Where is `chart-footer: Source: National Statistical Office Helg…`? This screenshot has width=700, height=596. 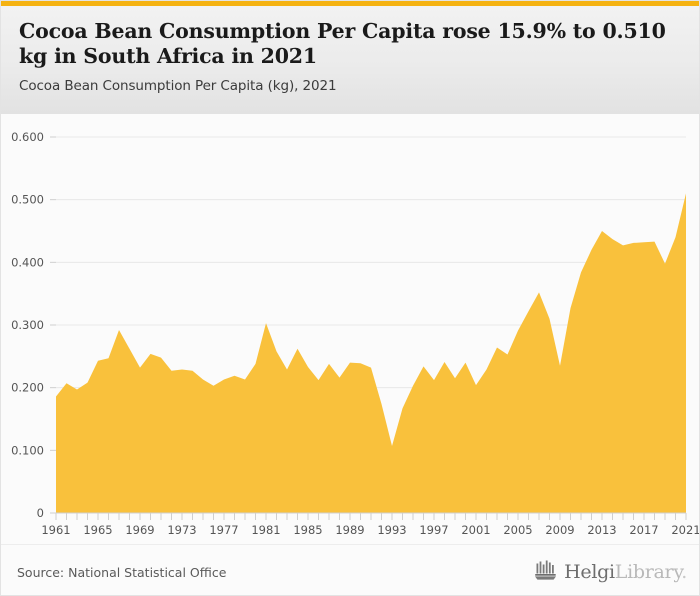 chart-footer: Source: National Statistical Office Helg… is located at coordinates (350, 569).